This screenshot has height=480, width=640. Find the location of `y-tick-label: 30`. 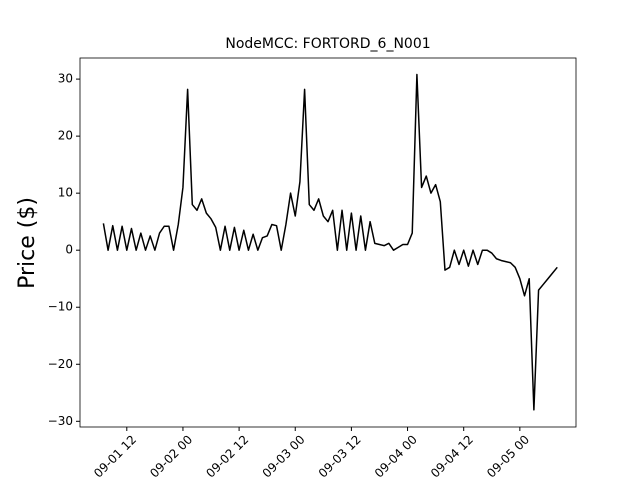

y-tick-label: 30 is located at coordinates (65, 79).